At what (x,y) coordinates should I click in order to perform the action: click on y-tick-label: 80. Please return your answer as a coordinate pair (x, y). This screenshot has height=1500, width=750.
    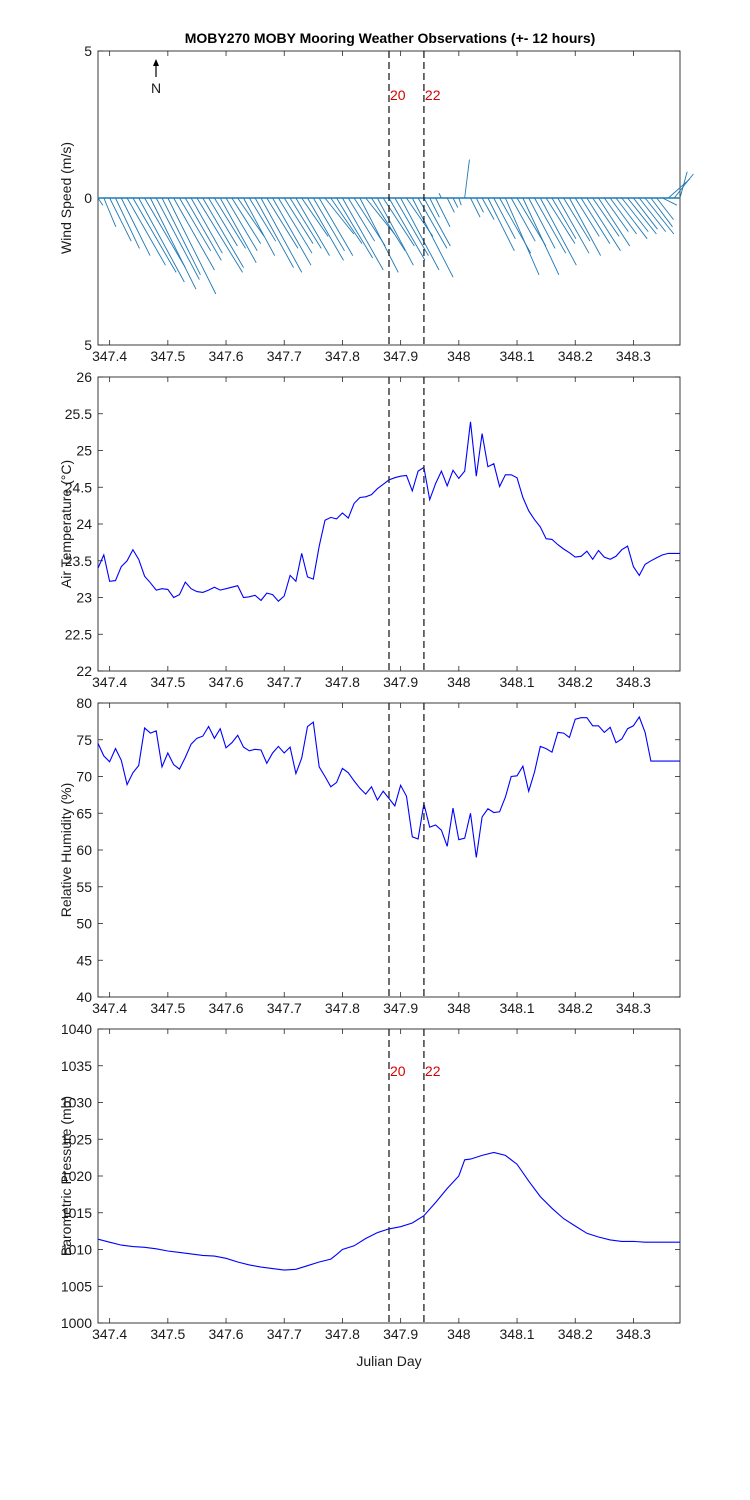
    Looking at the image, I should click on (84, 703).